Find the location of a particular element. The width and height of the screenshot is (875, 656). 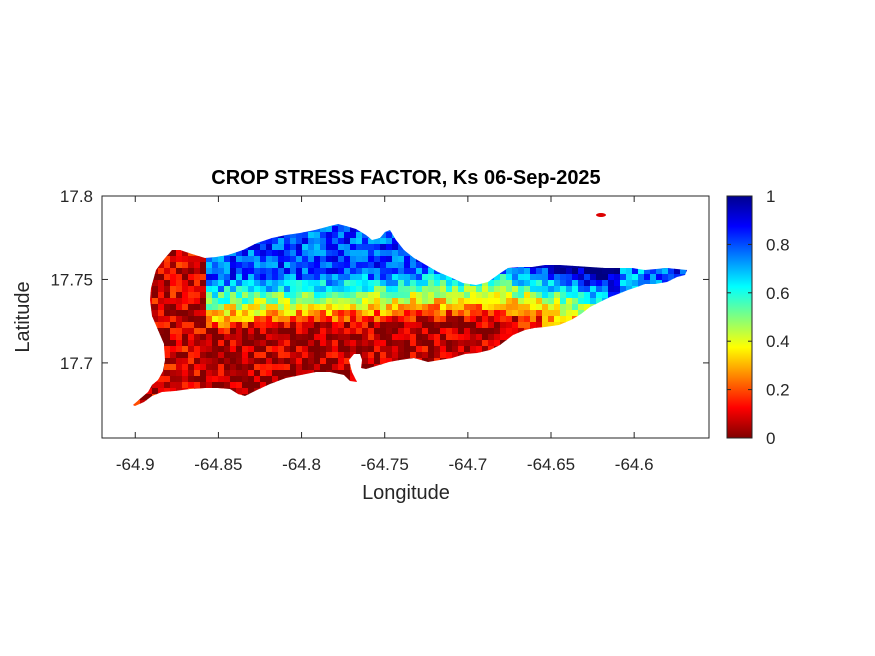

y-tick-label: 17.75 is located at coordinates (71, 279).